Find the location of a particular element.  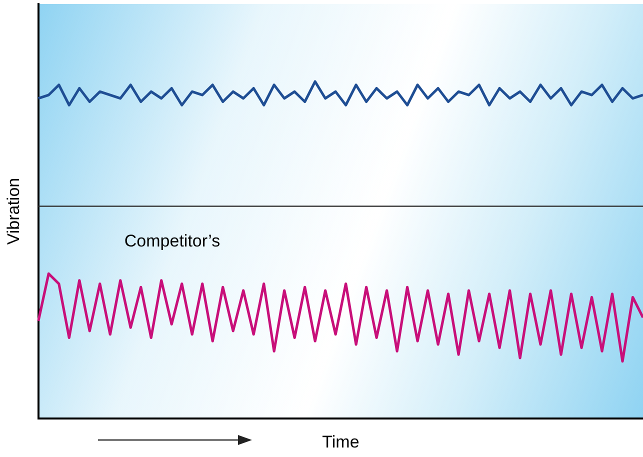

y-axis-title: Vibration is located at coordinates (13, 211).